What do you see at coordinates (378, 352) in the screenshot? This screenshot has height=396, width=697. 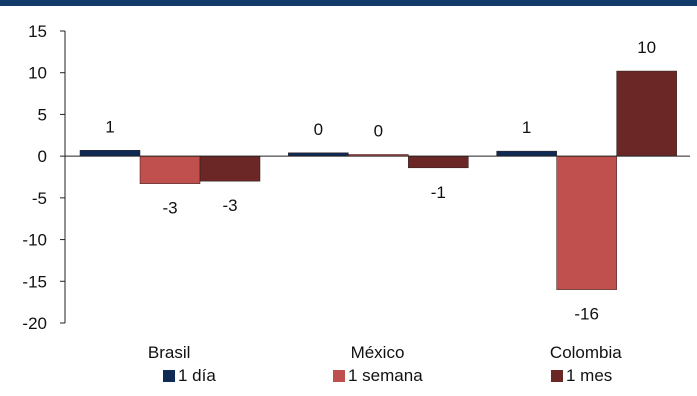 I see `x-category-label: México` at bounding box center [378, 352].